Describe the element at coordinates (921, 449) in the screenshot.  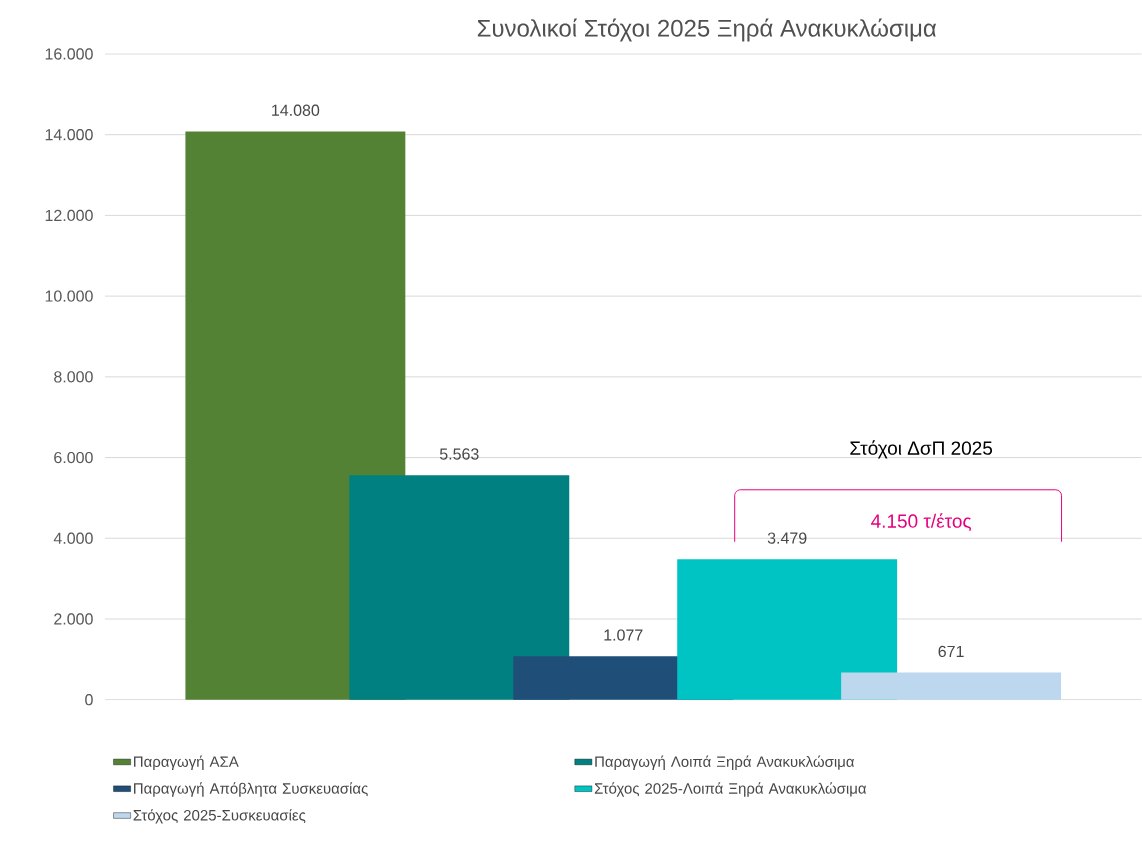
I see `annotation: Στόχοι ΔσΠ 2025` at that location.